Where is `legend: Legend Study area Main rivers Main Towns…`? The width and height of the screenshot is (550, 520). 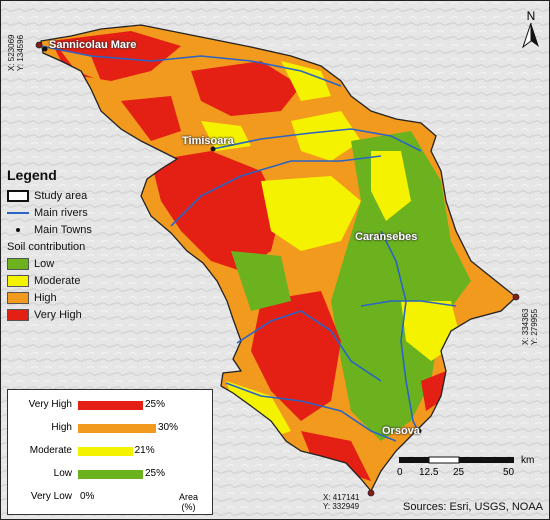
legend: Legend Study area Main rivers Main Towns… is located at coordinates (82, 245).